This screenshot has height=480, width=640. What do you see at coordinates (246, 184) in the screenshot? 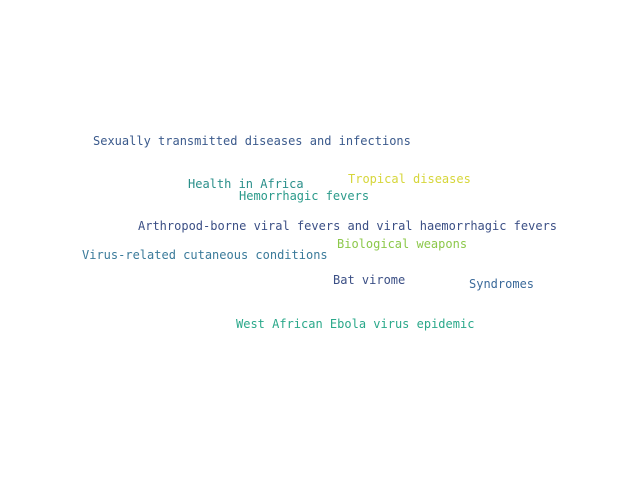
I see `word-health-in-africa: Health in Africa` at bounding box center [246, 184].